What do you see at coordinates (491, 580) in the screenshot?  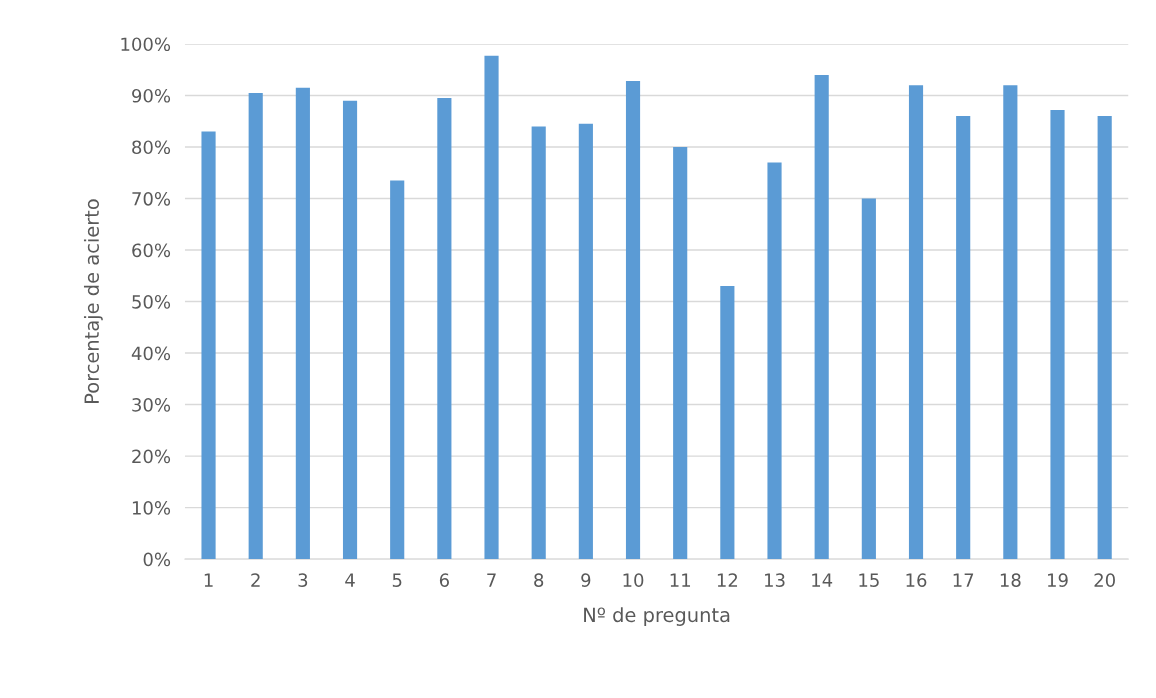 I see `x-tick-label: 7` at bounding box center [491, 580].